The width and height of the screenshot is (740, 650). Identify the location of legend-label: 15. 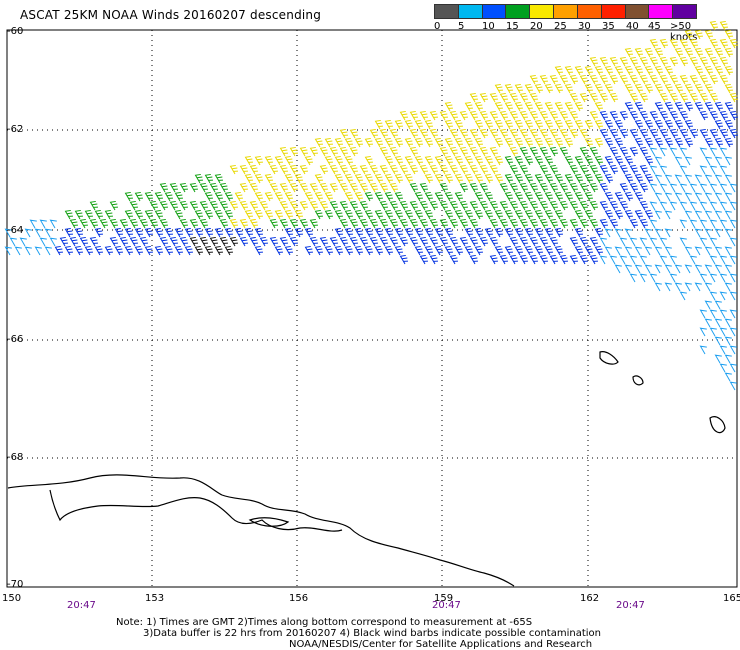
(512, 26).